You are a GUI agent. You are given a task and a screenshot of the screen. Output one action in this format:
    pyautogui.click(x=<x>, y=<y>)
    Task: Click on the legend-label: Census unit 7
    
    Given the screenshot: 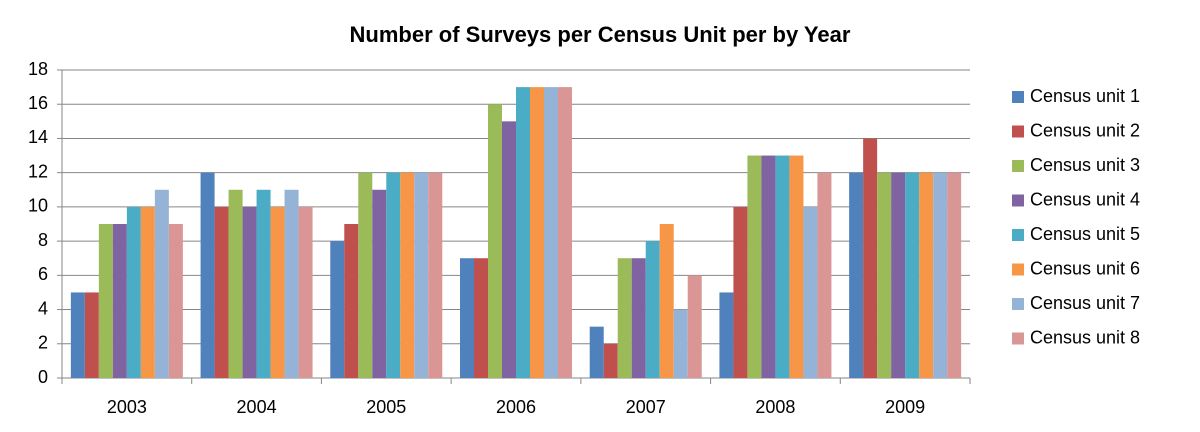 What is the action you would take?
    pyautogui.click(x=1085, y=303)
    